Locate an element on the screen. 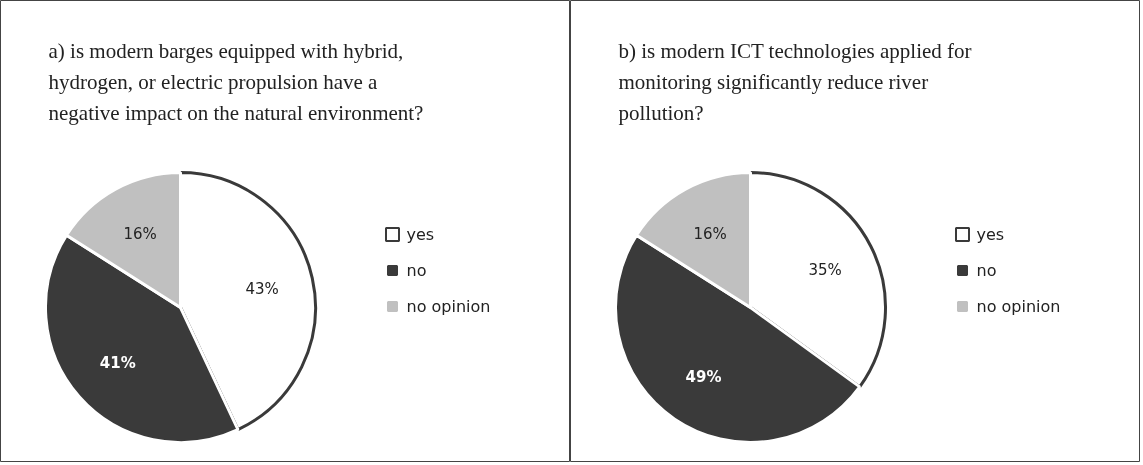  data-label: 41% is located at coordinates (117, 362).